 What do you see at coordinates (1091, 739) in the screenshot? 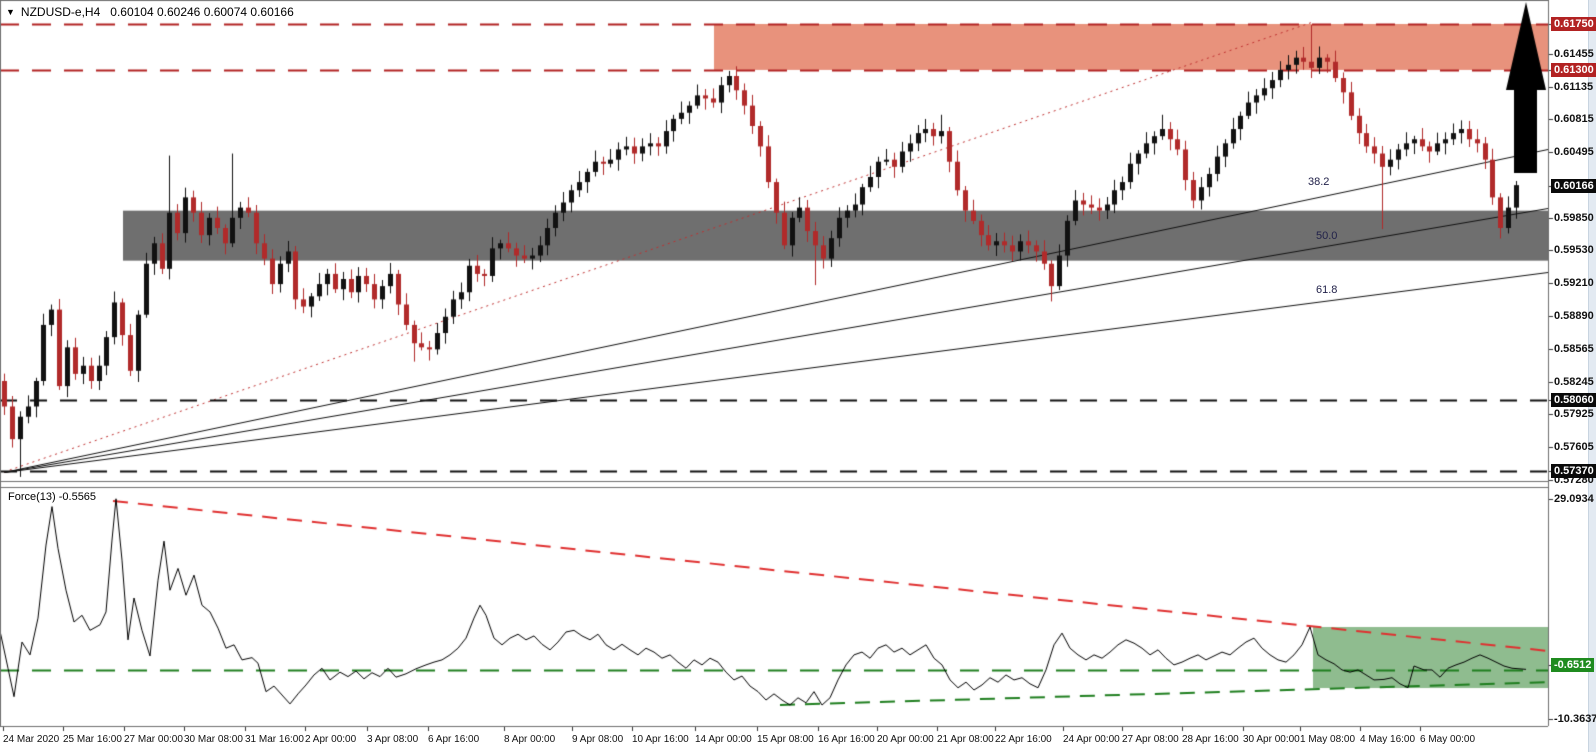
I see `time-axis-label: 24 Apr 00:00` at bounding box center [1091, 739].